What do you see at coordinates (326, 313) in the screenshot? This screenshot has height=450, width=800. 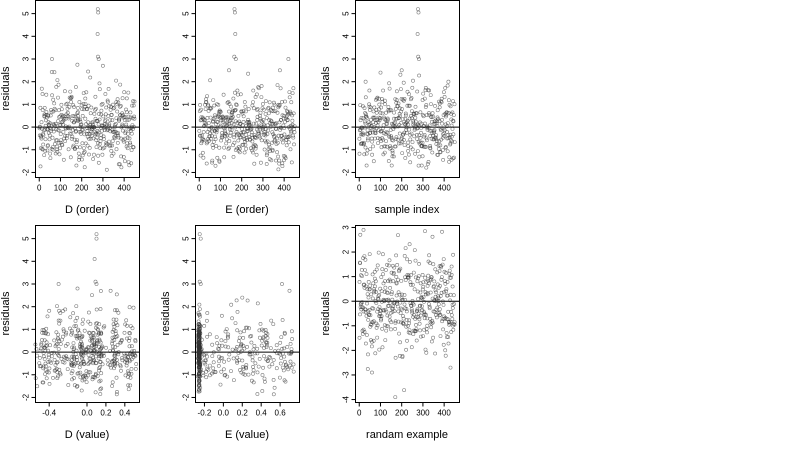 I see `random-example-y-label: residuals` at bounding box center [326, 313].